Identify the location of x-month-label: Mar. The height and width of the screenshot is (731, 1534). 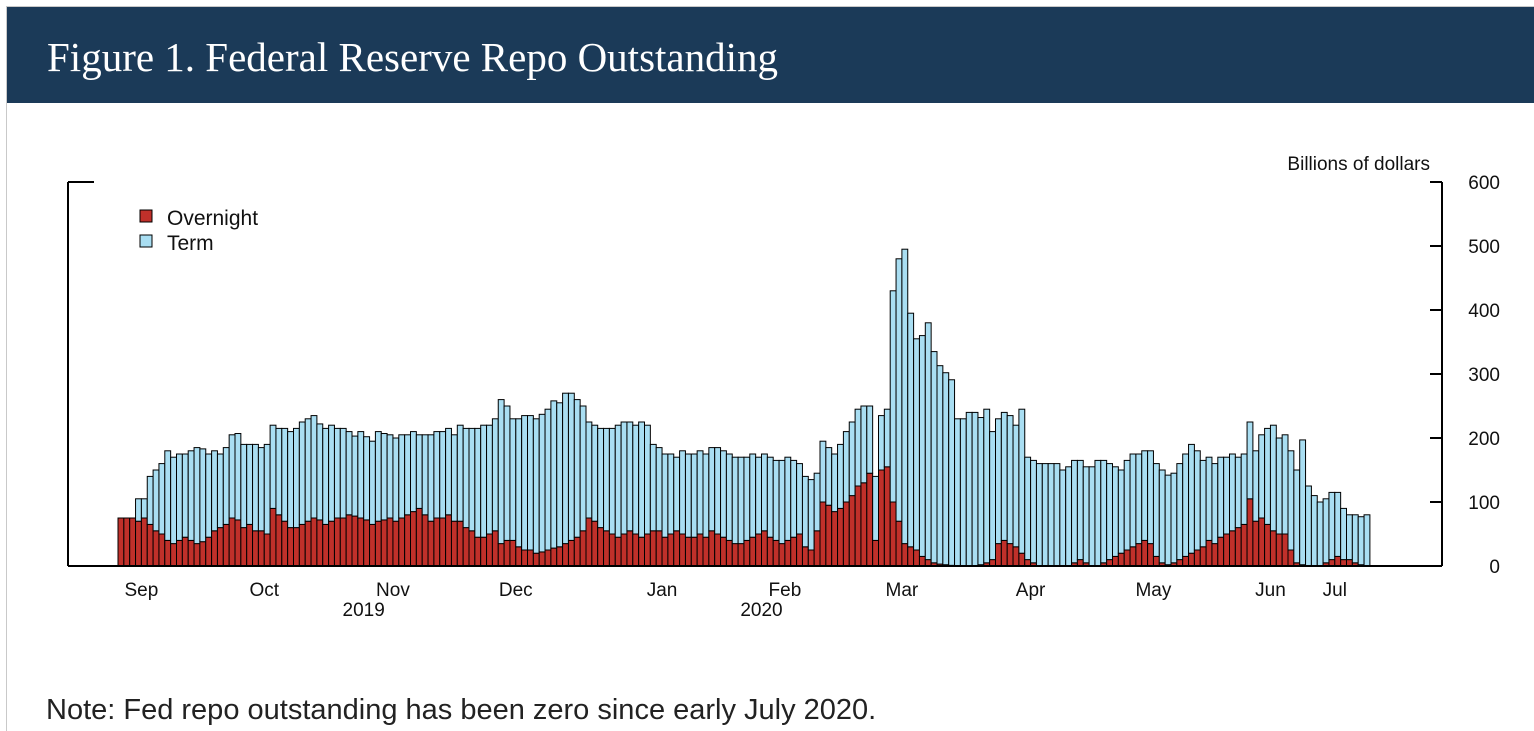
(902, 590).